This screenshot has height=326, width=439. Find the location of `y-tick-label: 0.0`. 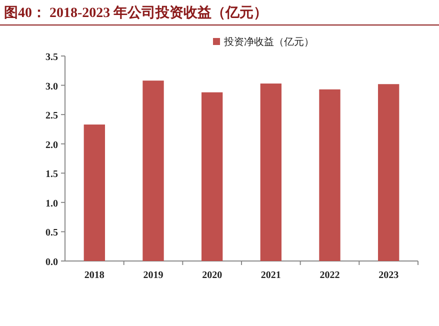

y-tick-label: 0.0 is located at coordinates (52, 262).